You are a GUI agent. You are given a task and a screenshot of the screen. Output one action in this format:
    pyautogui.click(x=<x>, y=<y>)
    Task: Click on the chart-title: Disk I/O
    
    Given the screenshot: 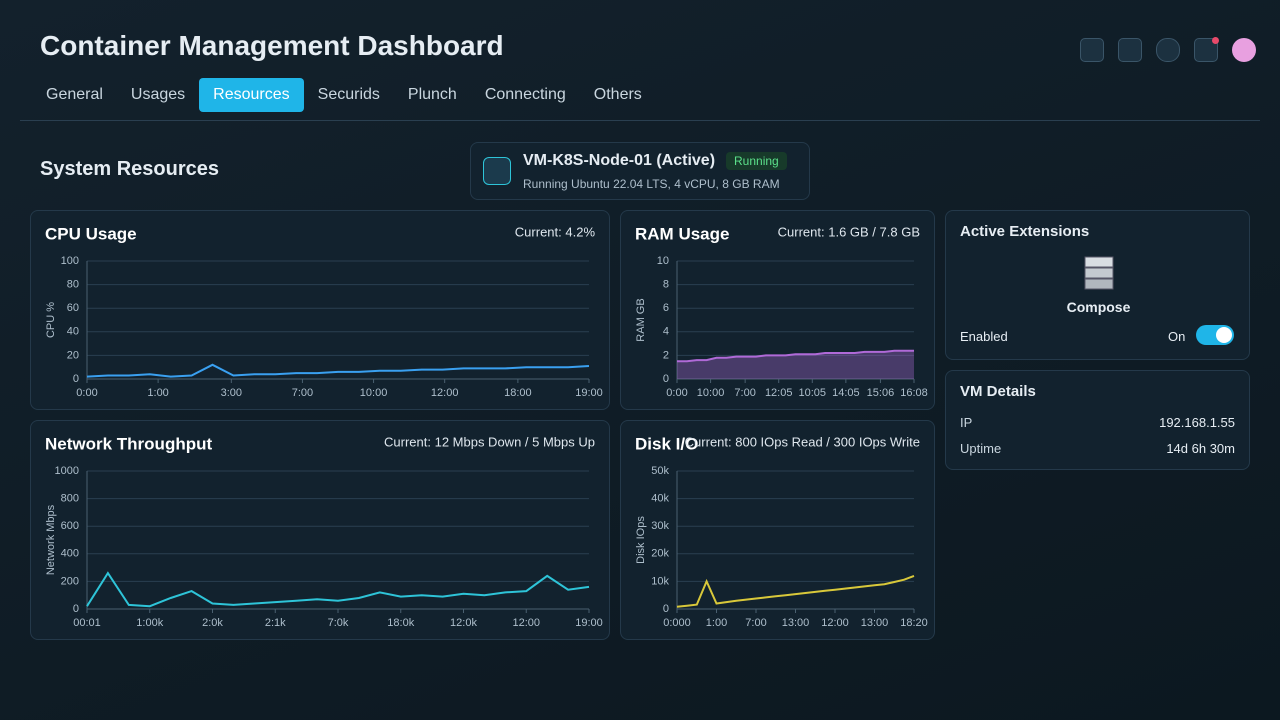 What is the action you would take?
    pyautogui.click(x=666, y=443)
    